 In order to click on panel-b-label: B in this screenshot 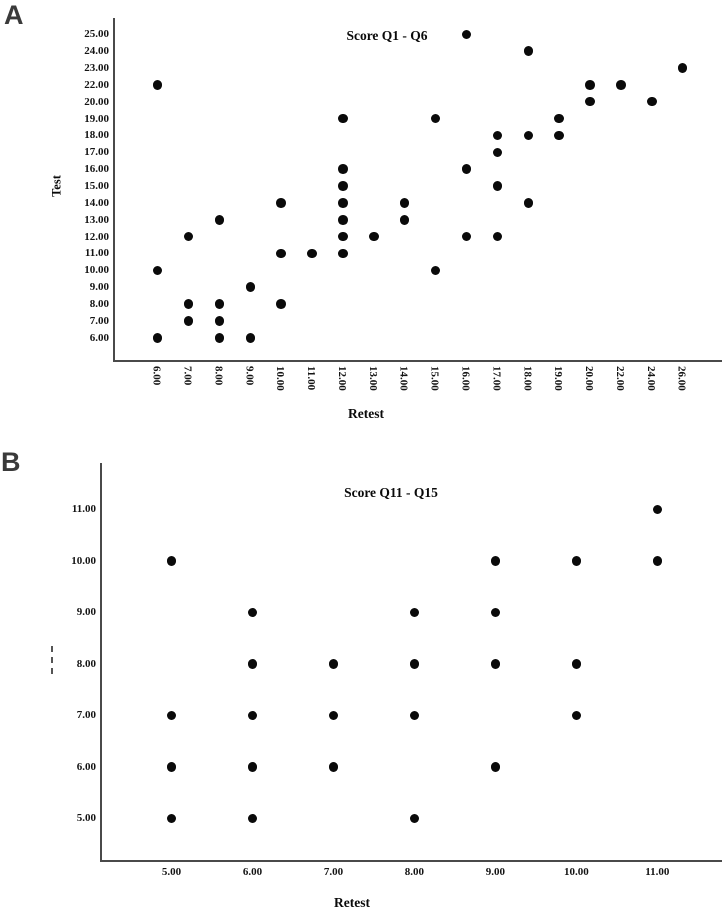, I will do `click(11, 462)`.